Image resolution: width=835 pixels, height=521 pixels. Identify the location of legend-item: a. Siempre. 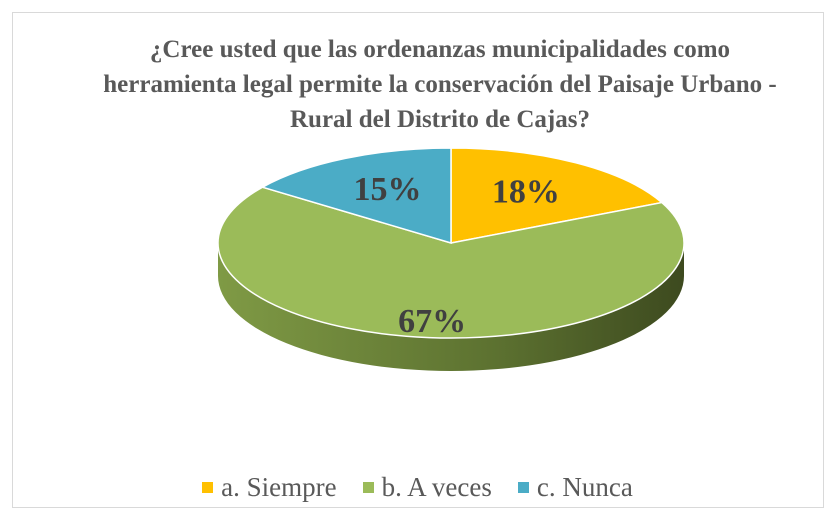
(269, 487).